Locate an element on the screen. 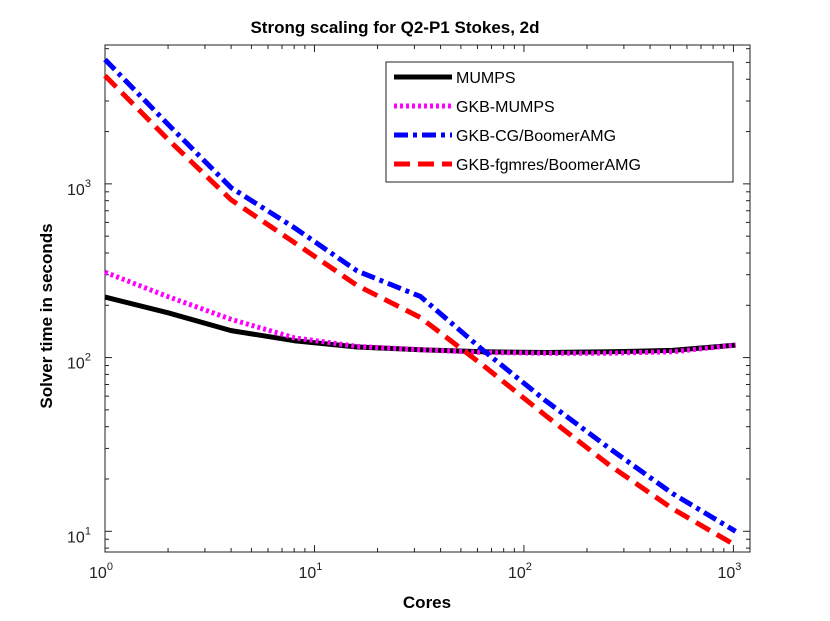 This screenshot has height=621, width=830. y-tick-label: 10¹ is located at coordinates (79, 535).